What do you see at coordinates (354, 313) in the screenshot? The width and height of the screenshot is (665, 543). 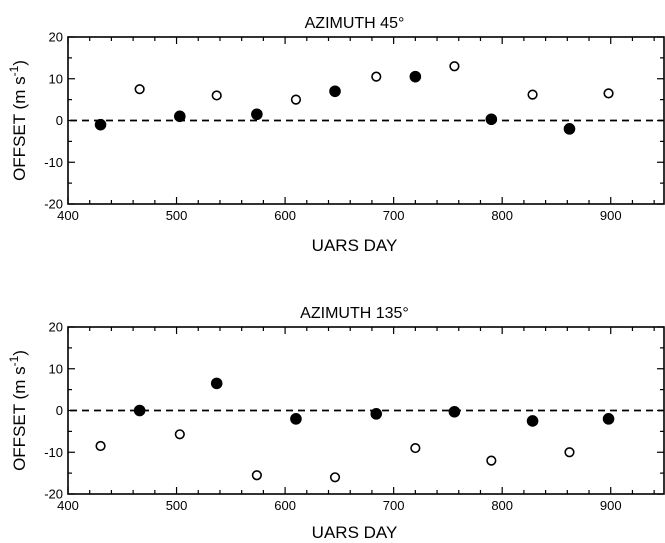 I see `chart-title: AZIMUTH 135°` at bounding box center [354, 313].